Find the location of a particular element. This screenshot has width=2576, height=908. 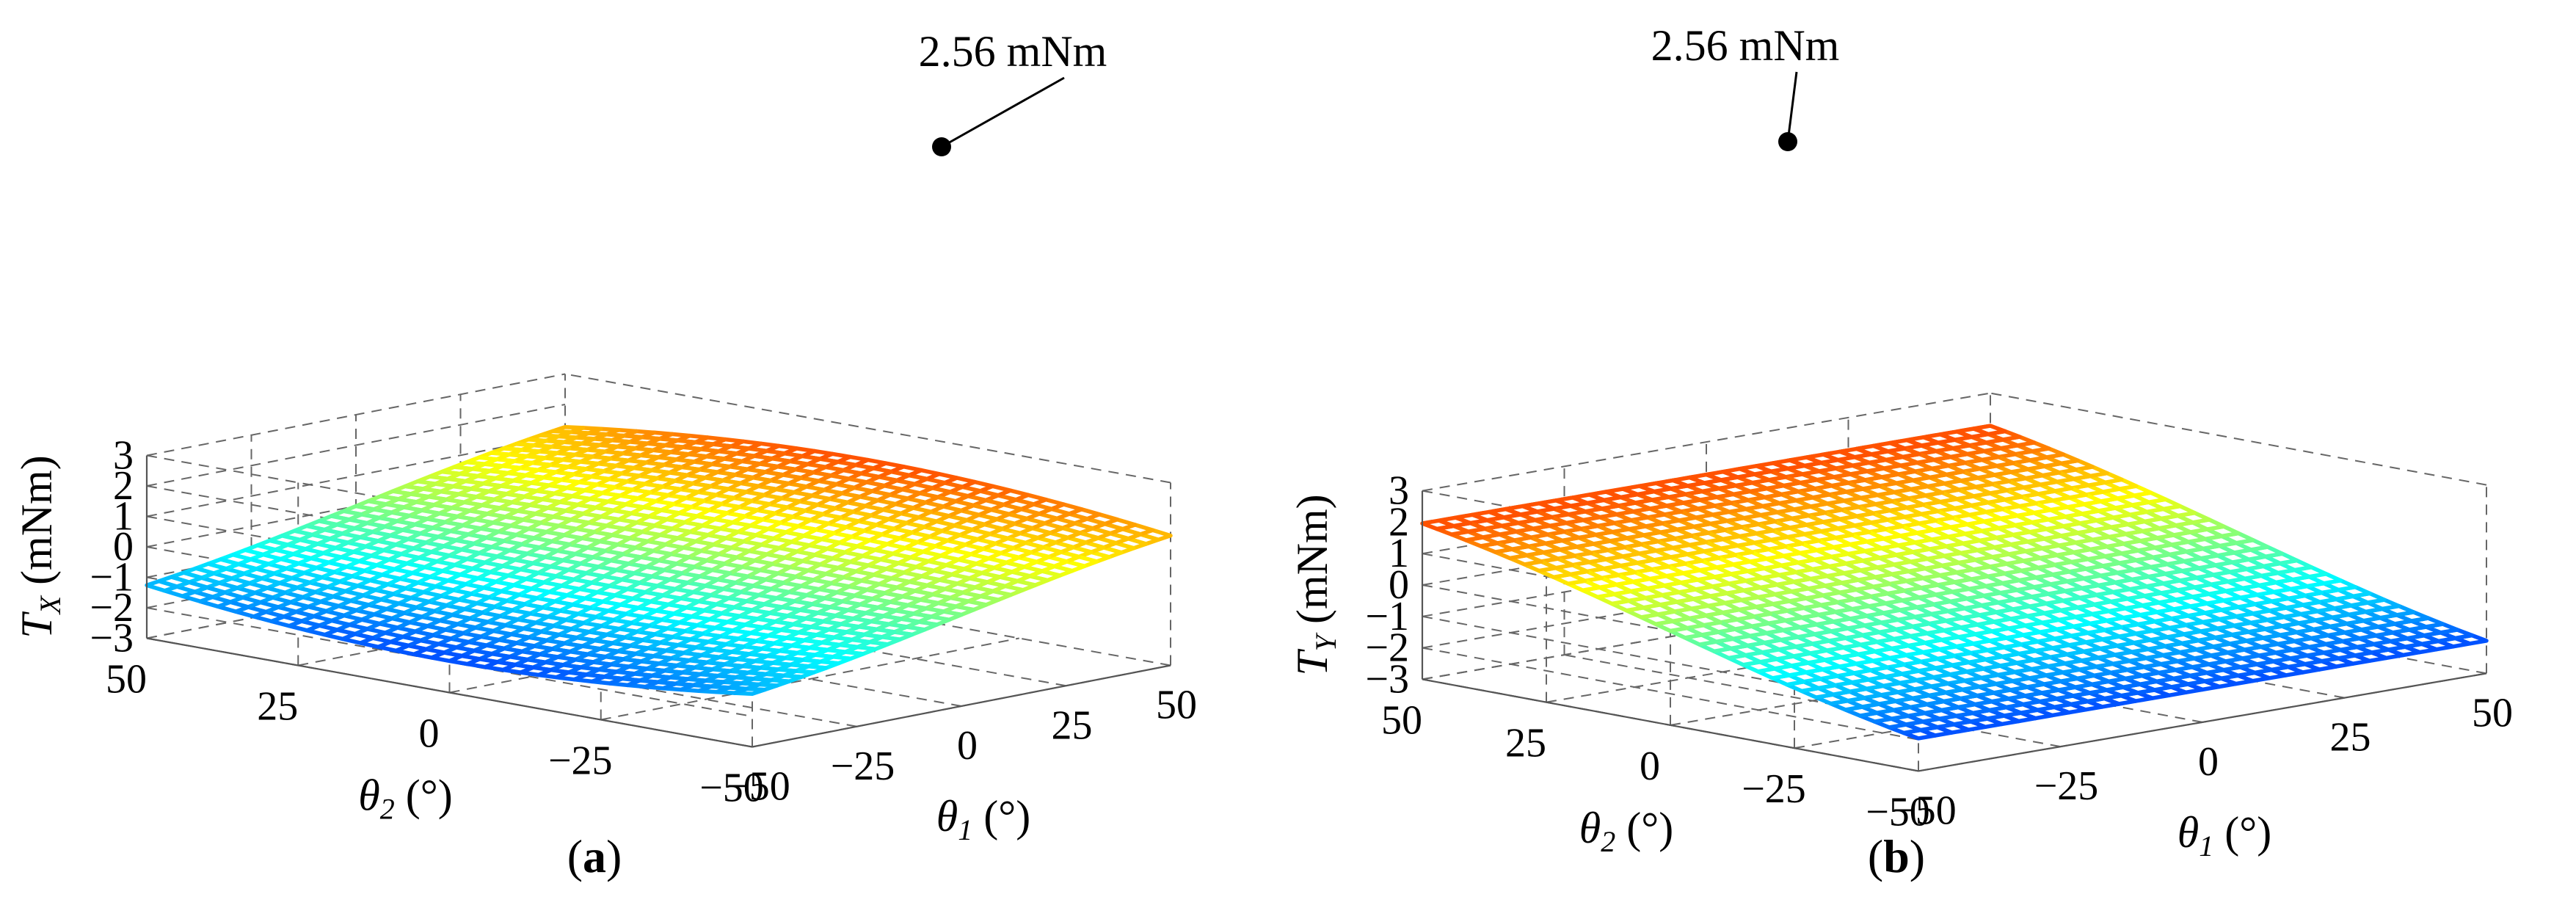

z-axis-label: TY (mNm) is located at coordinates (1315, 584).